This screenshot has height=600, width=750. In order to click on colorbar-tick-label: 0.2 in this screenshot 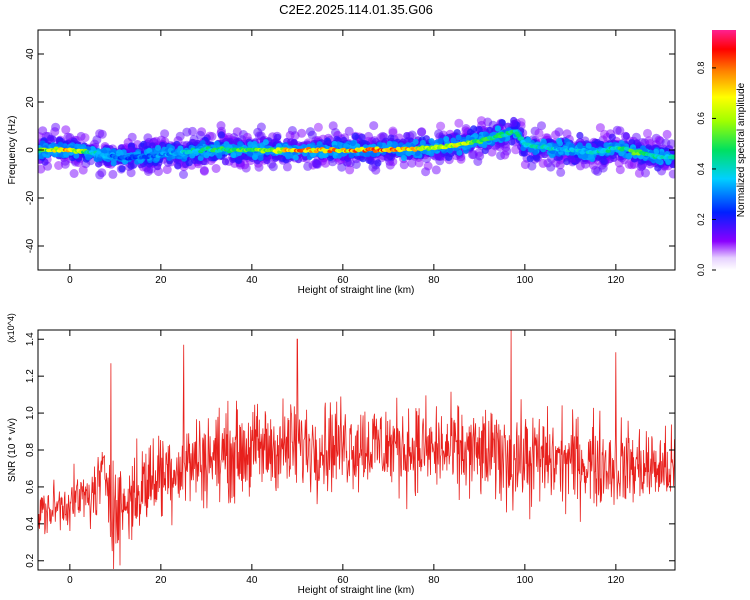, I will do `click(701, 219)`.